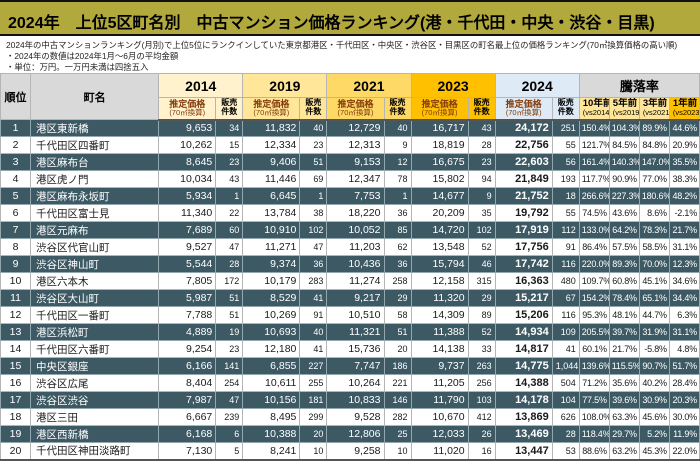 This screenshot has width=700, height=468. I want to click on change-3年前-cell: 89.9%, so click(654, 128).